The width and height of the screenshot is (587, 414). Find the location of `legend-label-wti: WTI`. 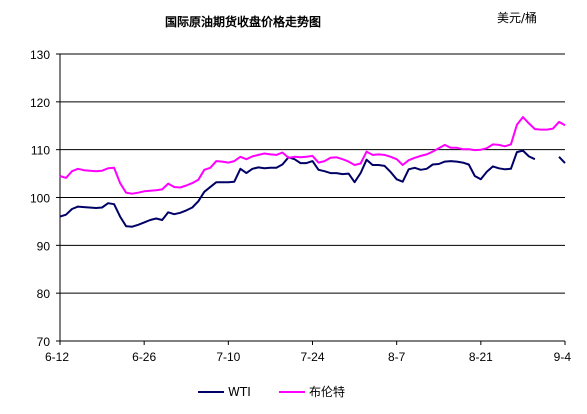

legend-label-wti: WTI is located at coordinates (239, 392).